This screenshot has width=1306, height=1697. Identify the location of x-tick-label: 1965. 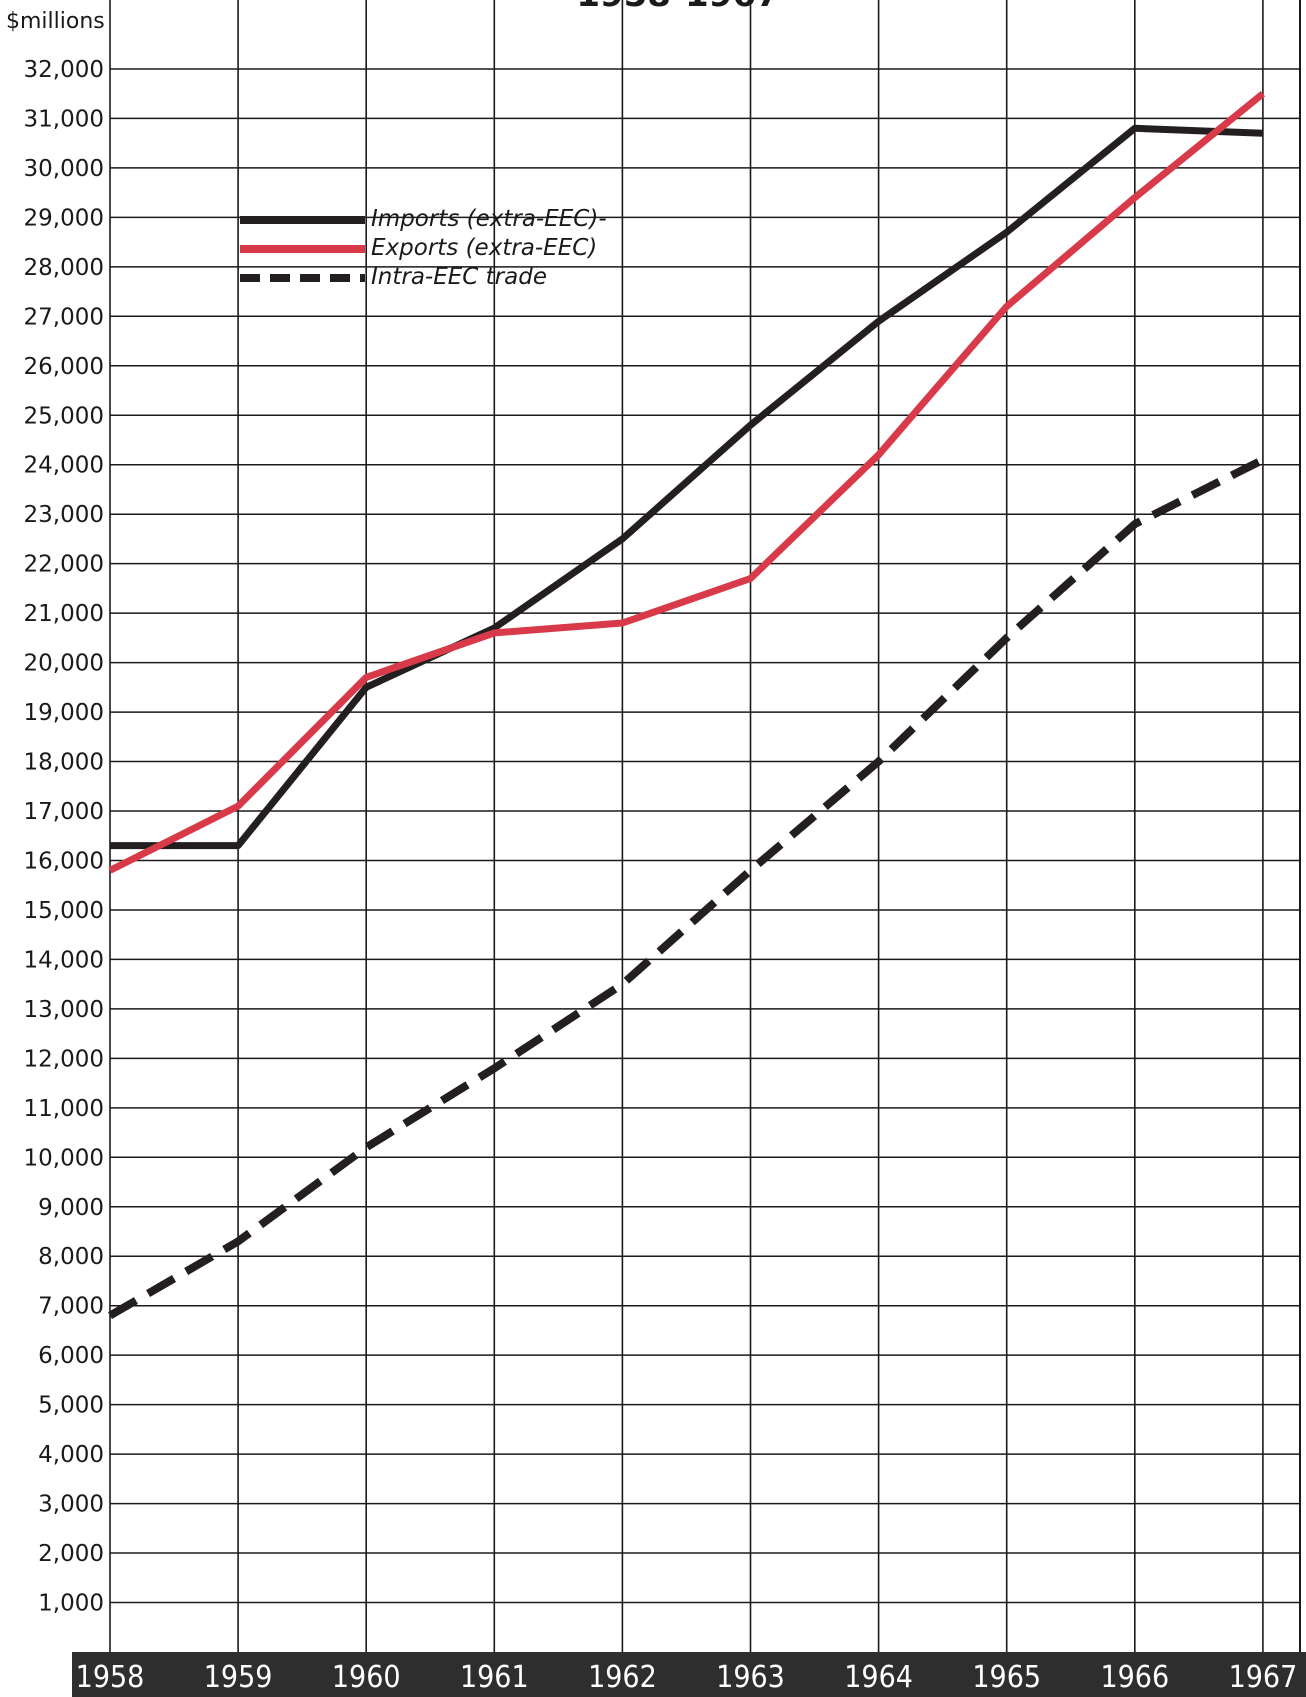
(1006, 1677).